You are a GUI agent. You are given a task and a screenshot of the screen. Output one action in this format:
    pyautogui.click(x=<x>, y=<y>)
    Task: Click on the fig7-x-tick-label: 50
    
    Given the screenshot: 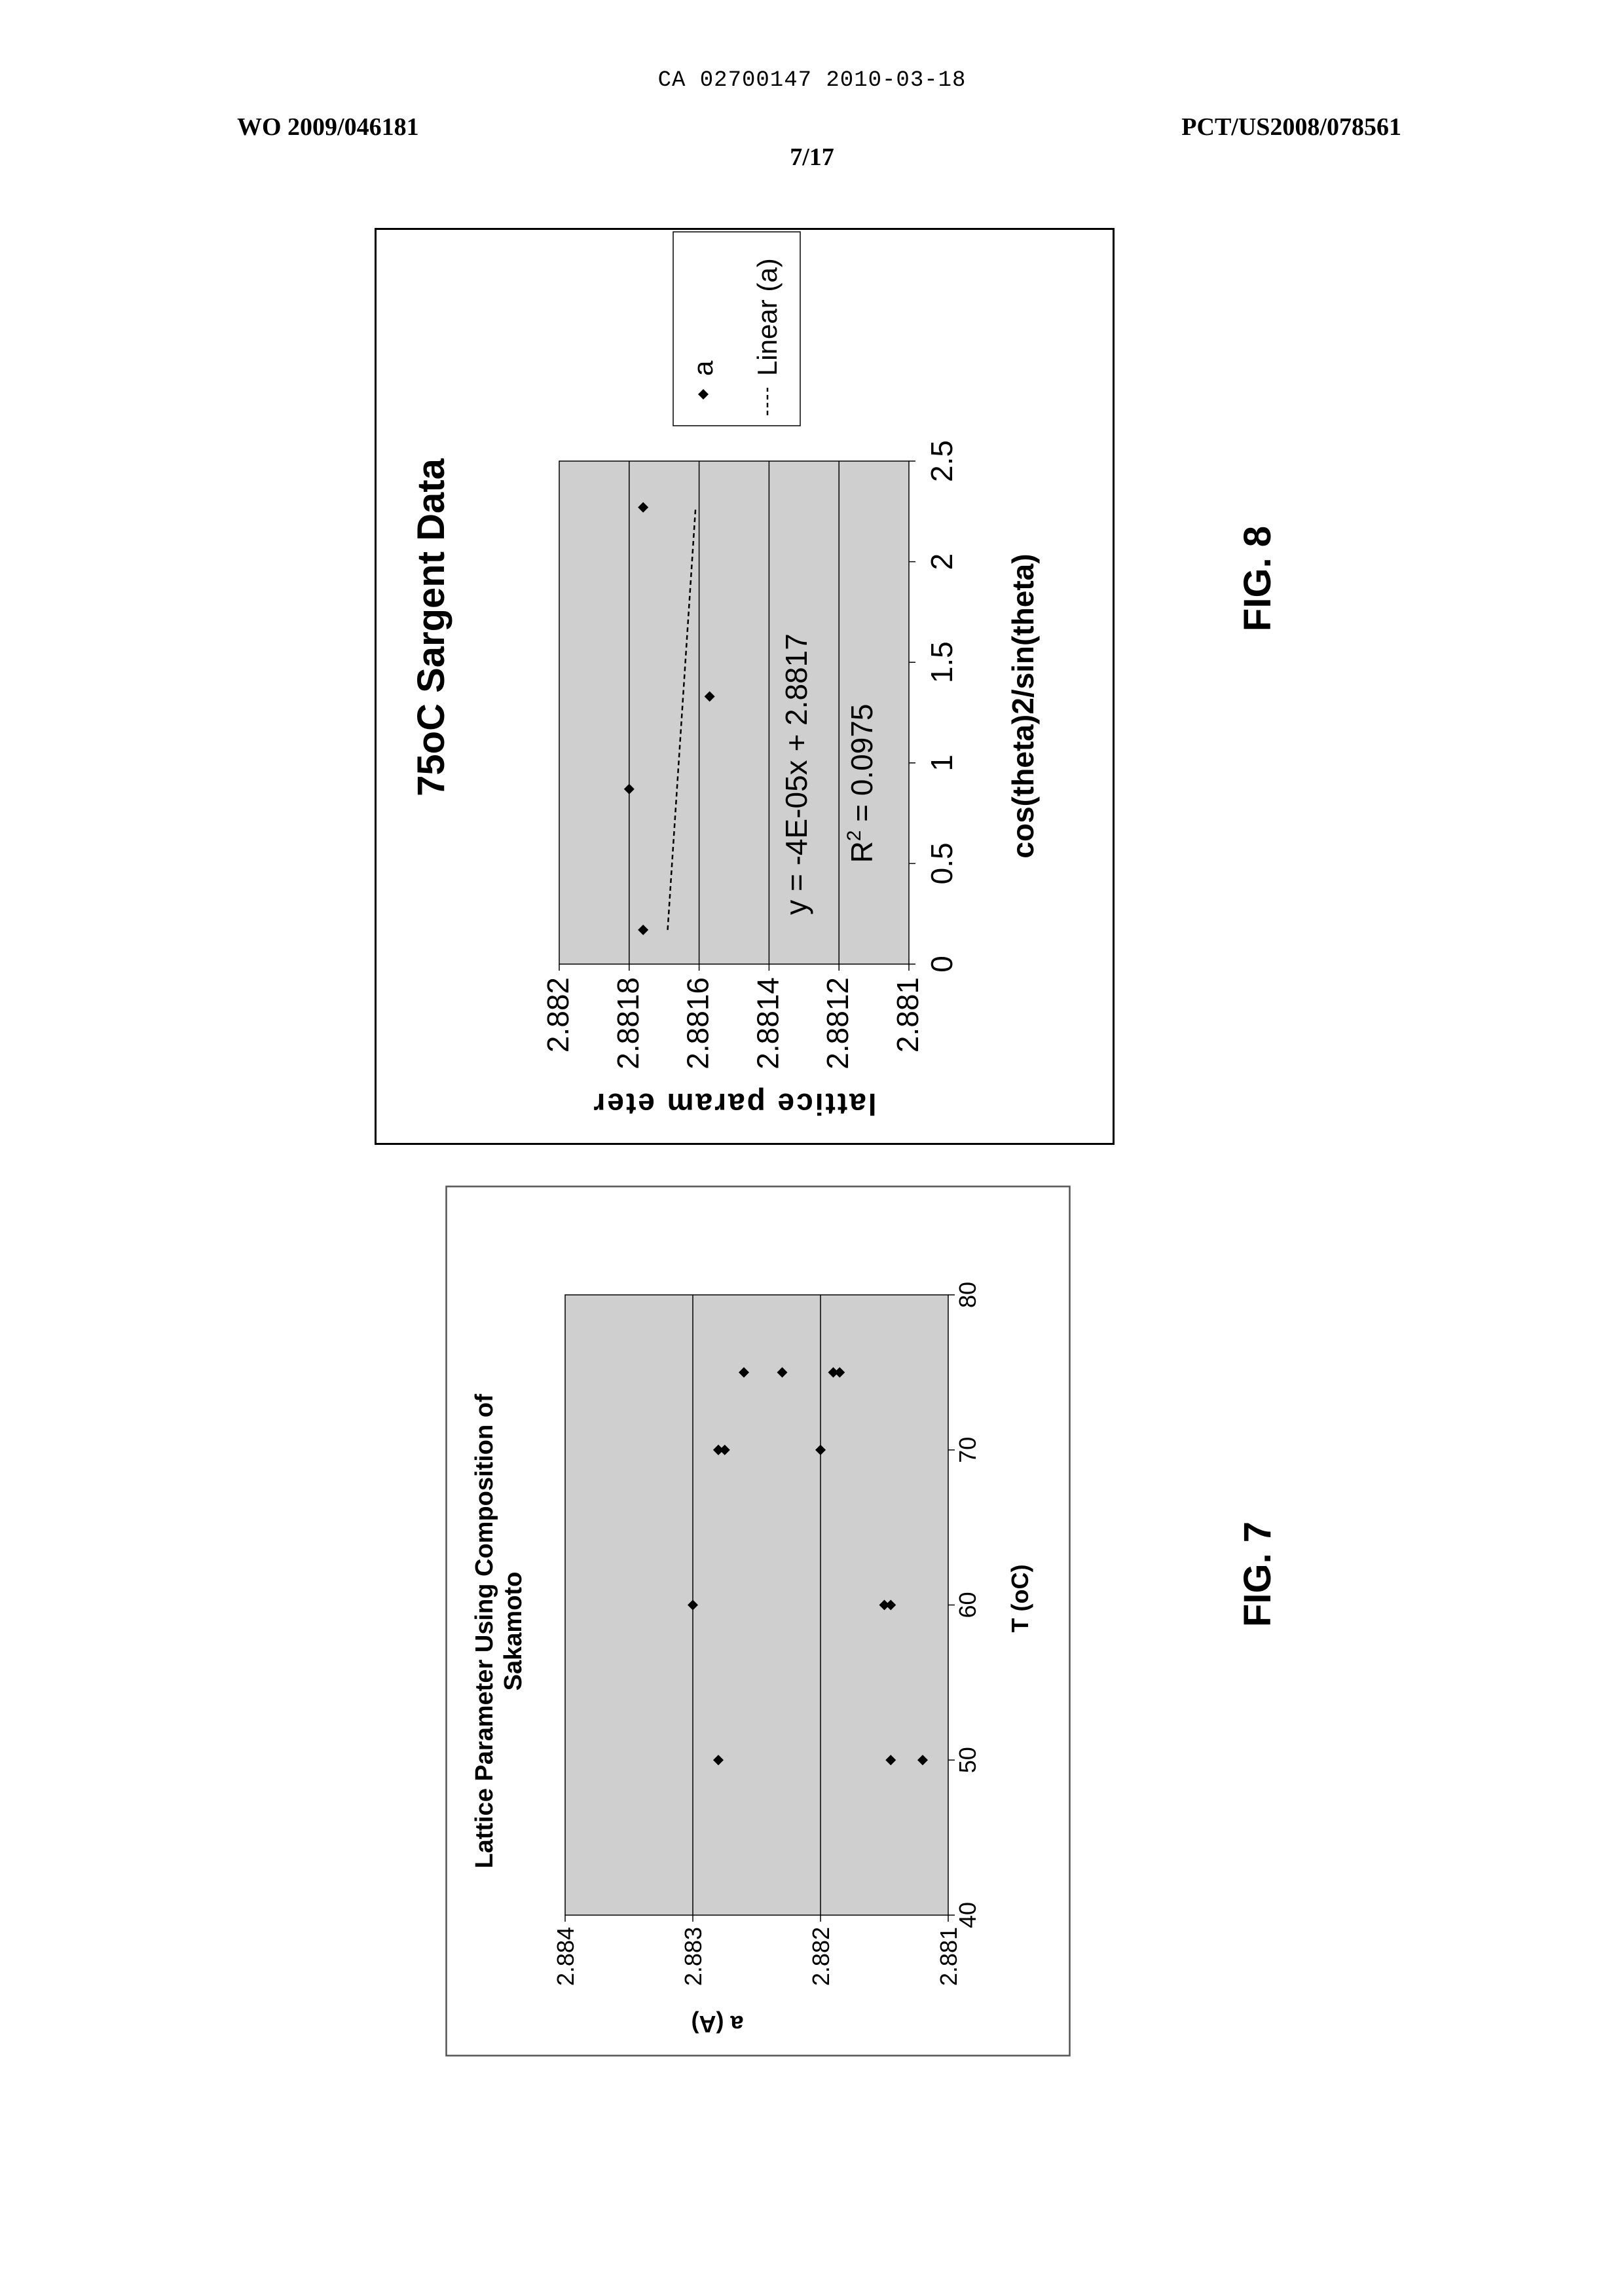 What is the action you would take?
    pyautogui.click(x=967, y=1760)
    